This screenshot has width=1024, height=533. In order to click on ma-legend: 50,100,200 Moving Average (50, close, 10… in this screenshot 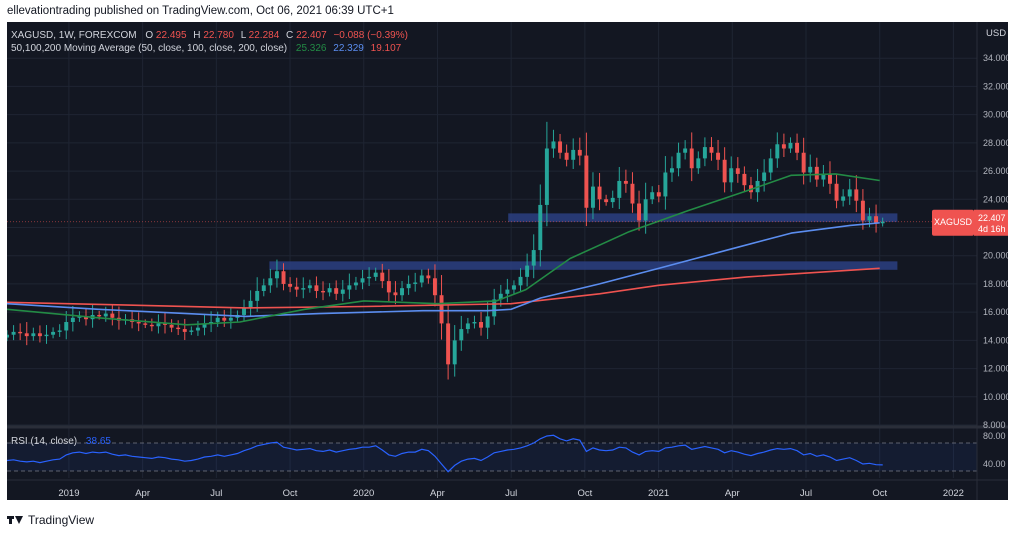, I will do `click(206, 48)`.